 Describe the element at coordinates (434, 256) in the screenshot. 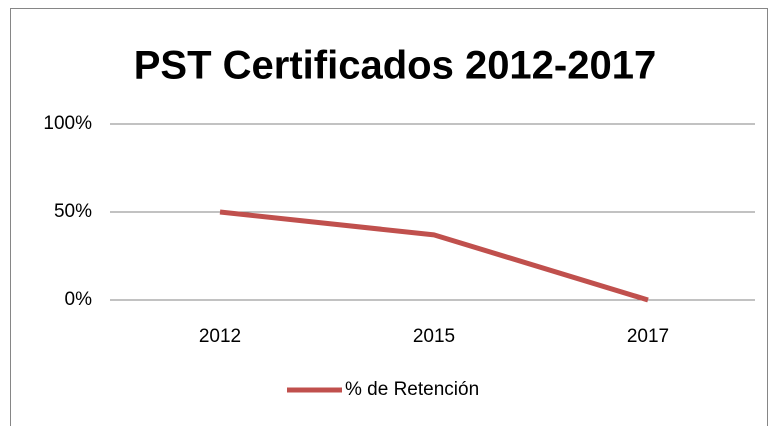

I see `data-line` at that location.